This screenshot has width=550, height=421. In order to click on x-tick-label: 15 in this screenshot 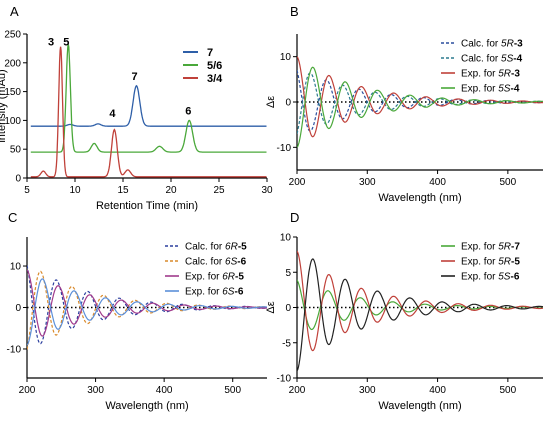, I will do `click(123, 190)`.